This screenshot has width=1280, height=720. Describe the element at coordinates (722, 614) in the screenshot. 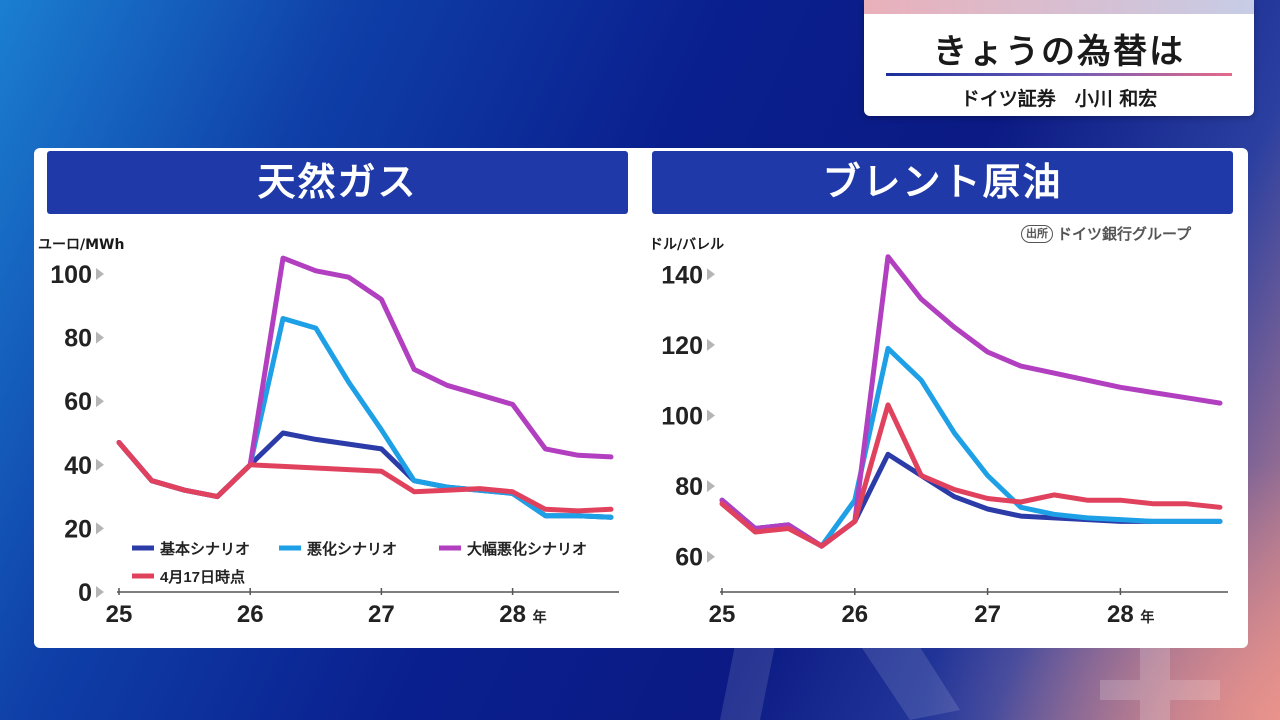

I see `oil-xtick-label: 25` at that location.